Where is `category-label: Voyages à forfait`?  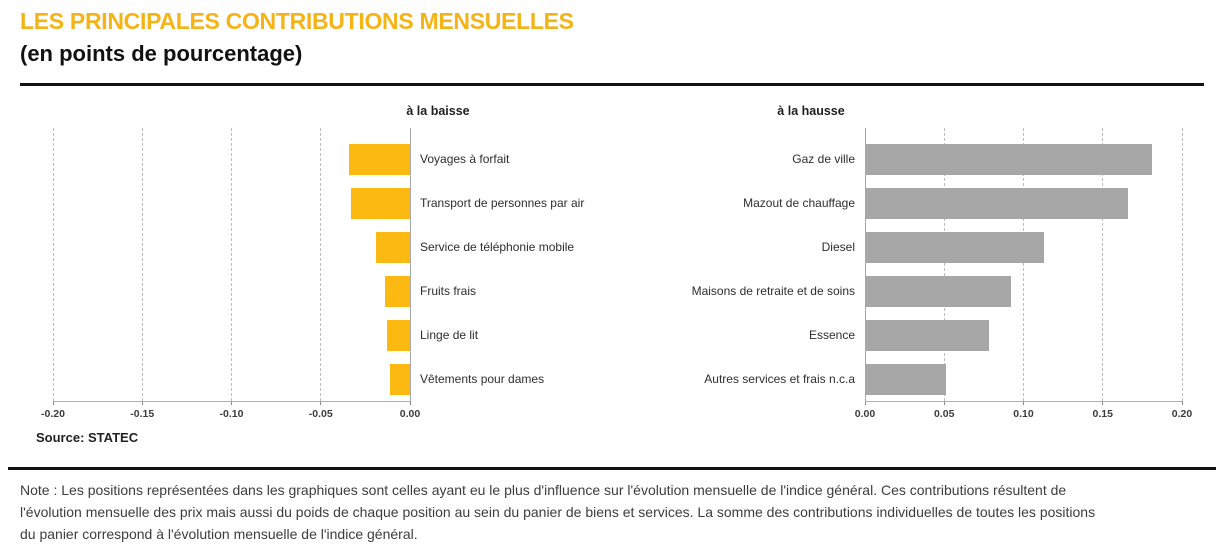
category-label: Voyages à forfait is located at coordinates (465, 159).